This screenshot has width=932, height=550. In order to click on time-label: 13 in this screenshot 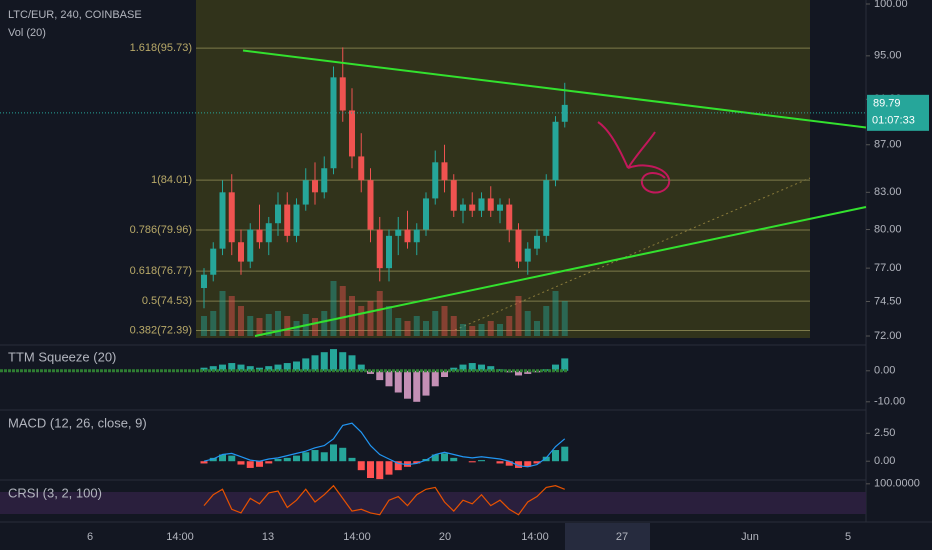, I will do `click(268, 537)`.